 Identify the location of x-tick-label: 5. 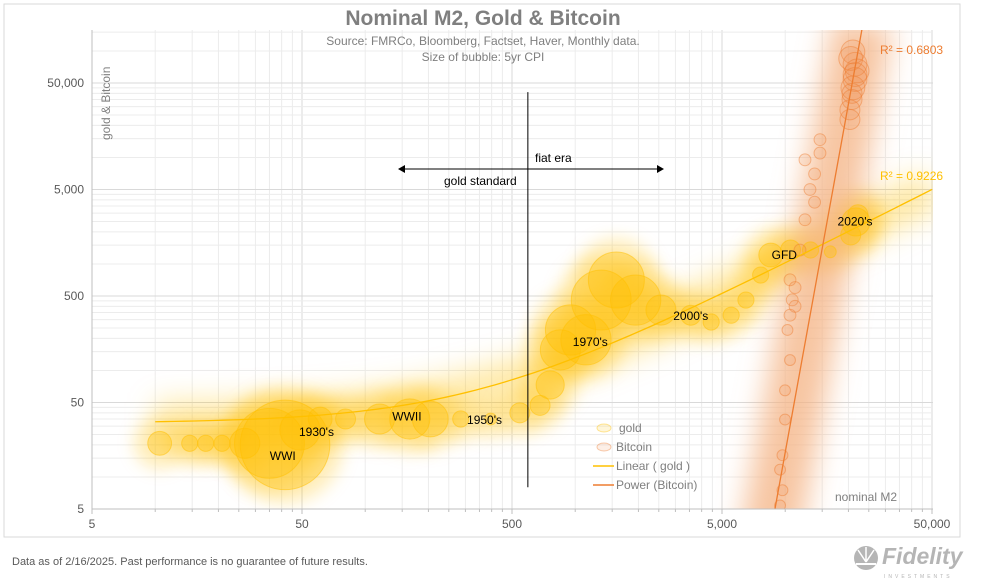
(92, 524).